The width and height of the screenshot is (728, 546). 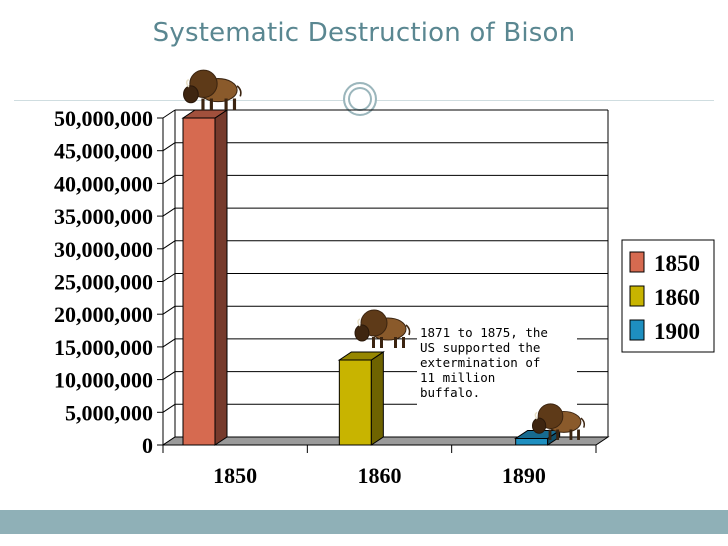 What do you see at coordinates (103, 314) in the screenshot?
I see `y-tick-label: 20,000,000` at bounding box center [103, 314].